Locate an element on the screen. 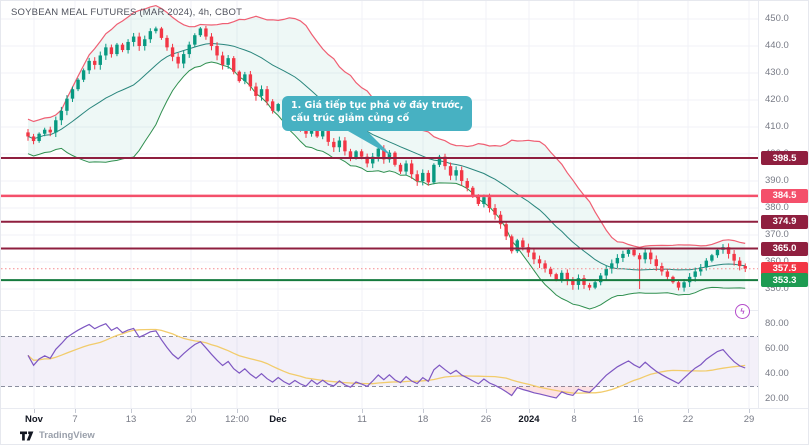 The height and width of the screenshot is (445, 809). time-tick-label: 22 is located at coordinates (688, 419).